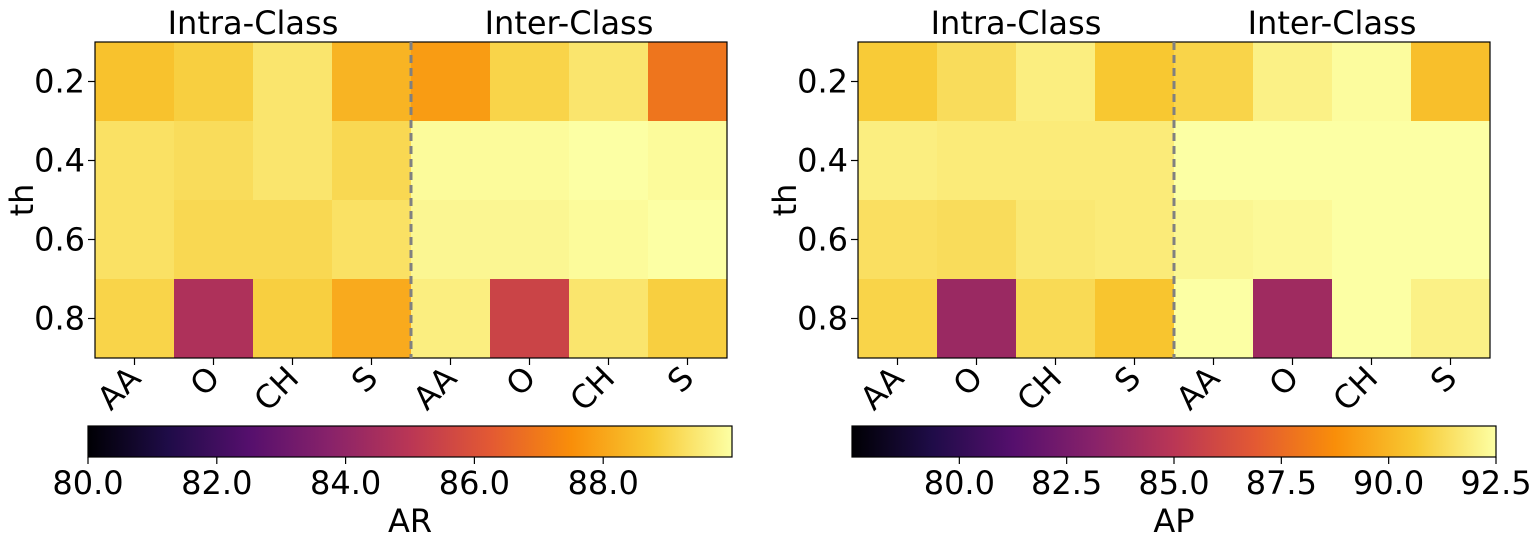 The width and height of the screenshot is (1540, 548). What do you see at coordinates (1495, 483) in the screenshot?
I see `colorbar-tick-label: 92.5` at bounding box center [1495, 483].